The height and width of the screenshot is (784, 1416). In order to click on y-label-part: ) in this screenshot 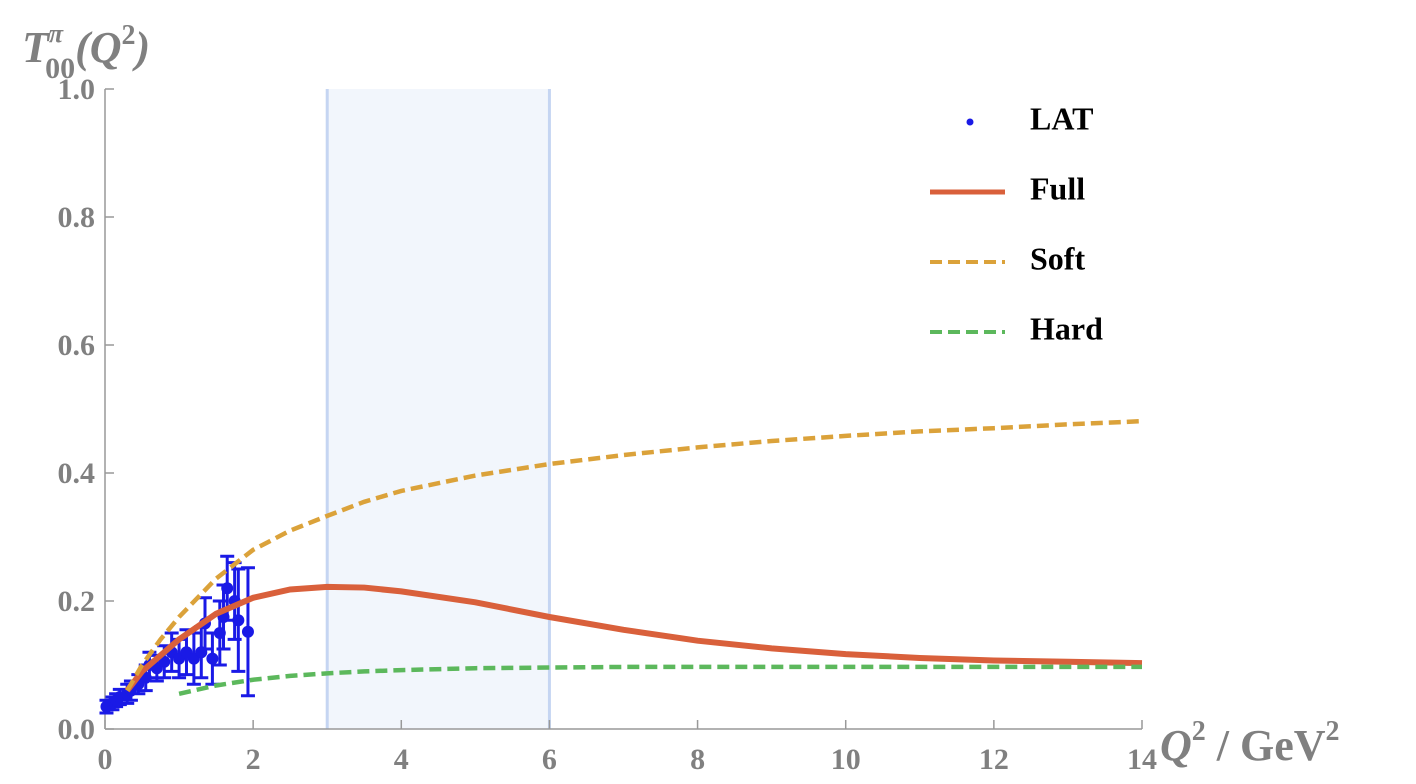, I will do `click(141, 47)`.